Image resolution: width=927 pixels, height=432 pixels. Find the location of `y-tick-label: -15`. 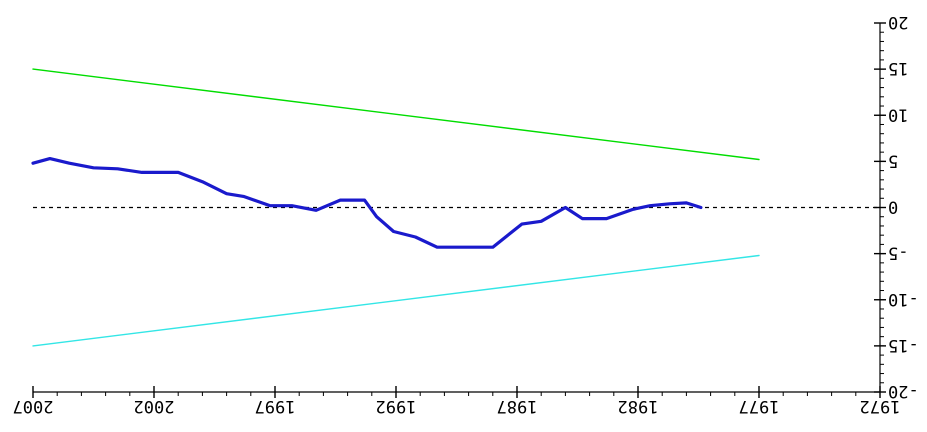

y-tick-label: -15 is located at coordinates (903, 345).